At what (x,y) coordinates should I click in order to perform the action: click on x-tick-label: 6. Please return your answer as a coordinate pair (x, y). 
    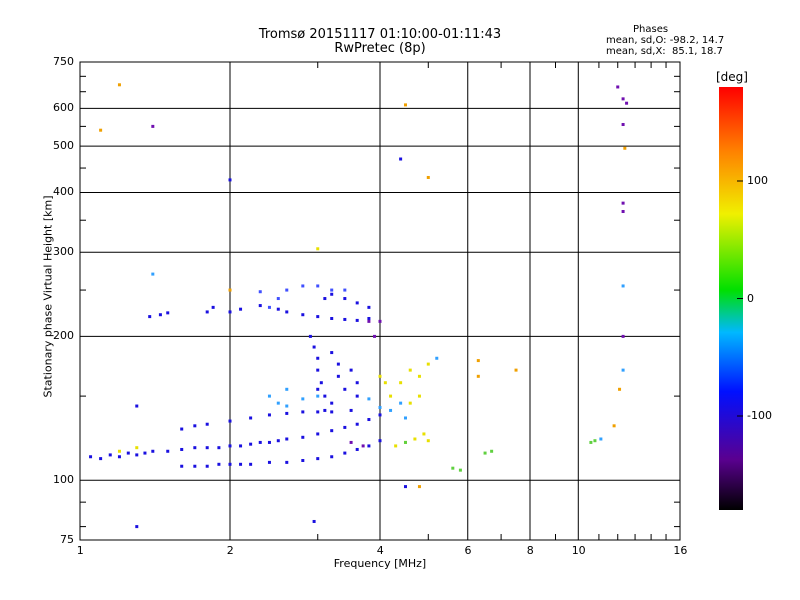
    Looking at the image, I should click on (468, 550).